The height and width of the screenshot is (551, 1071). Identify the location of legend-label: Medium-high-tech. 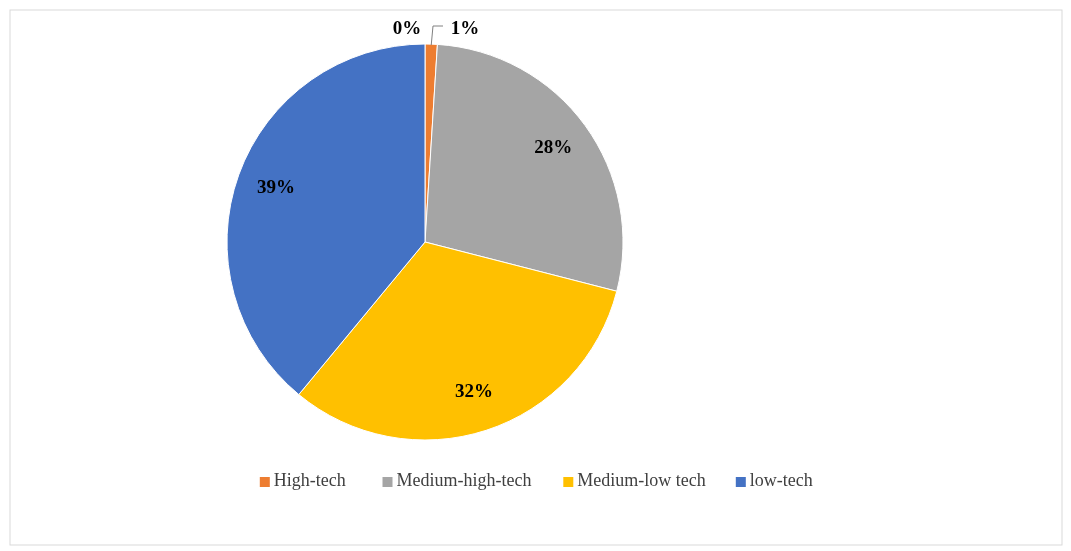
(464, 480).